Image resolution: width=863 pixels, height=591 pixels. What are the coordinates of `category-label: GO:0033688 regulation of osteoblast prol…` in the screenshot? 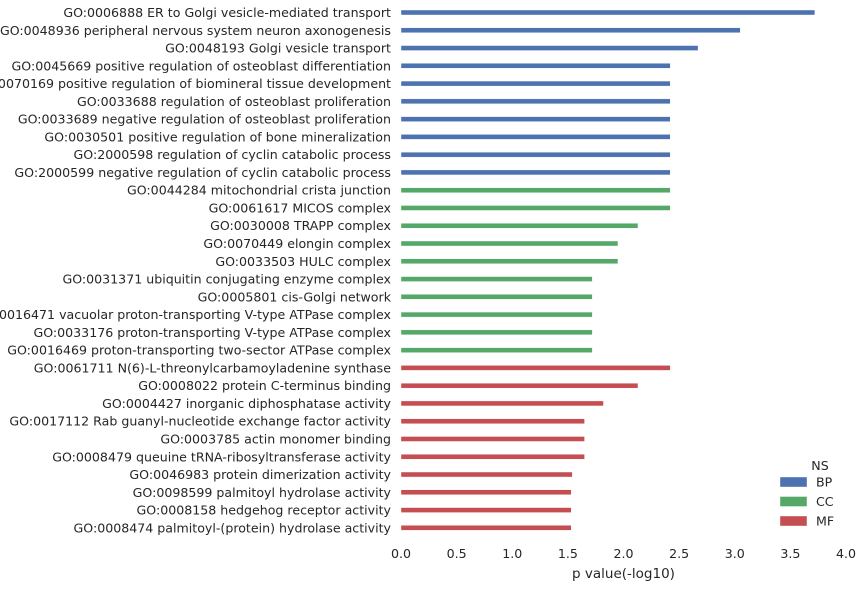 It's located at (234, 101).